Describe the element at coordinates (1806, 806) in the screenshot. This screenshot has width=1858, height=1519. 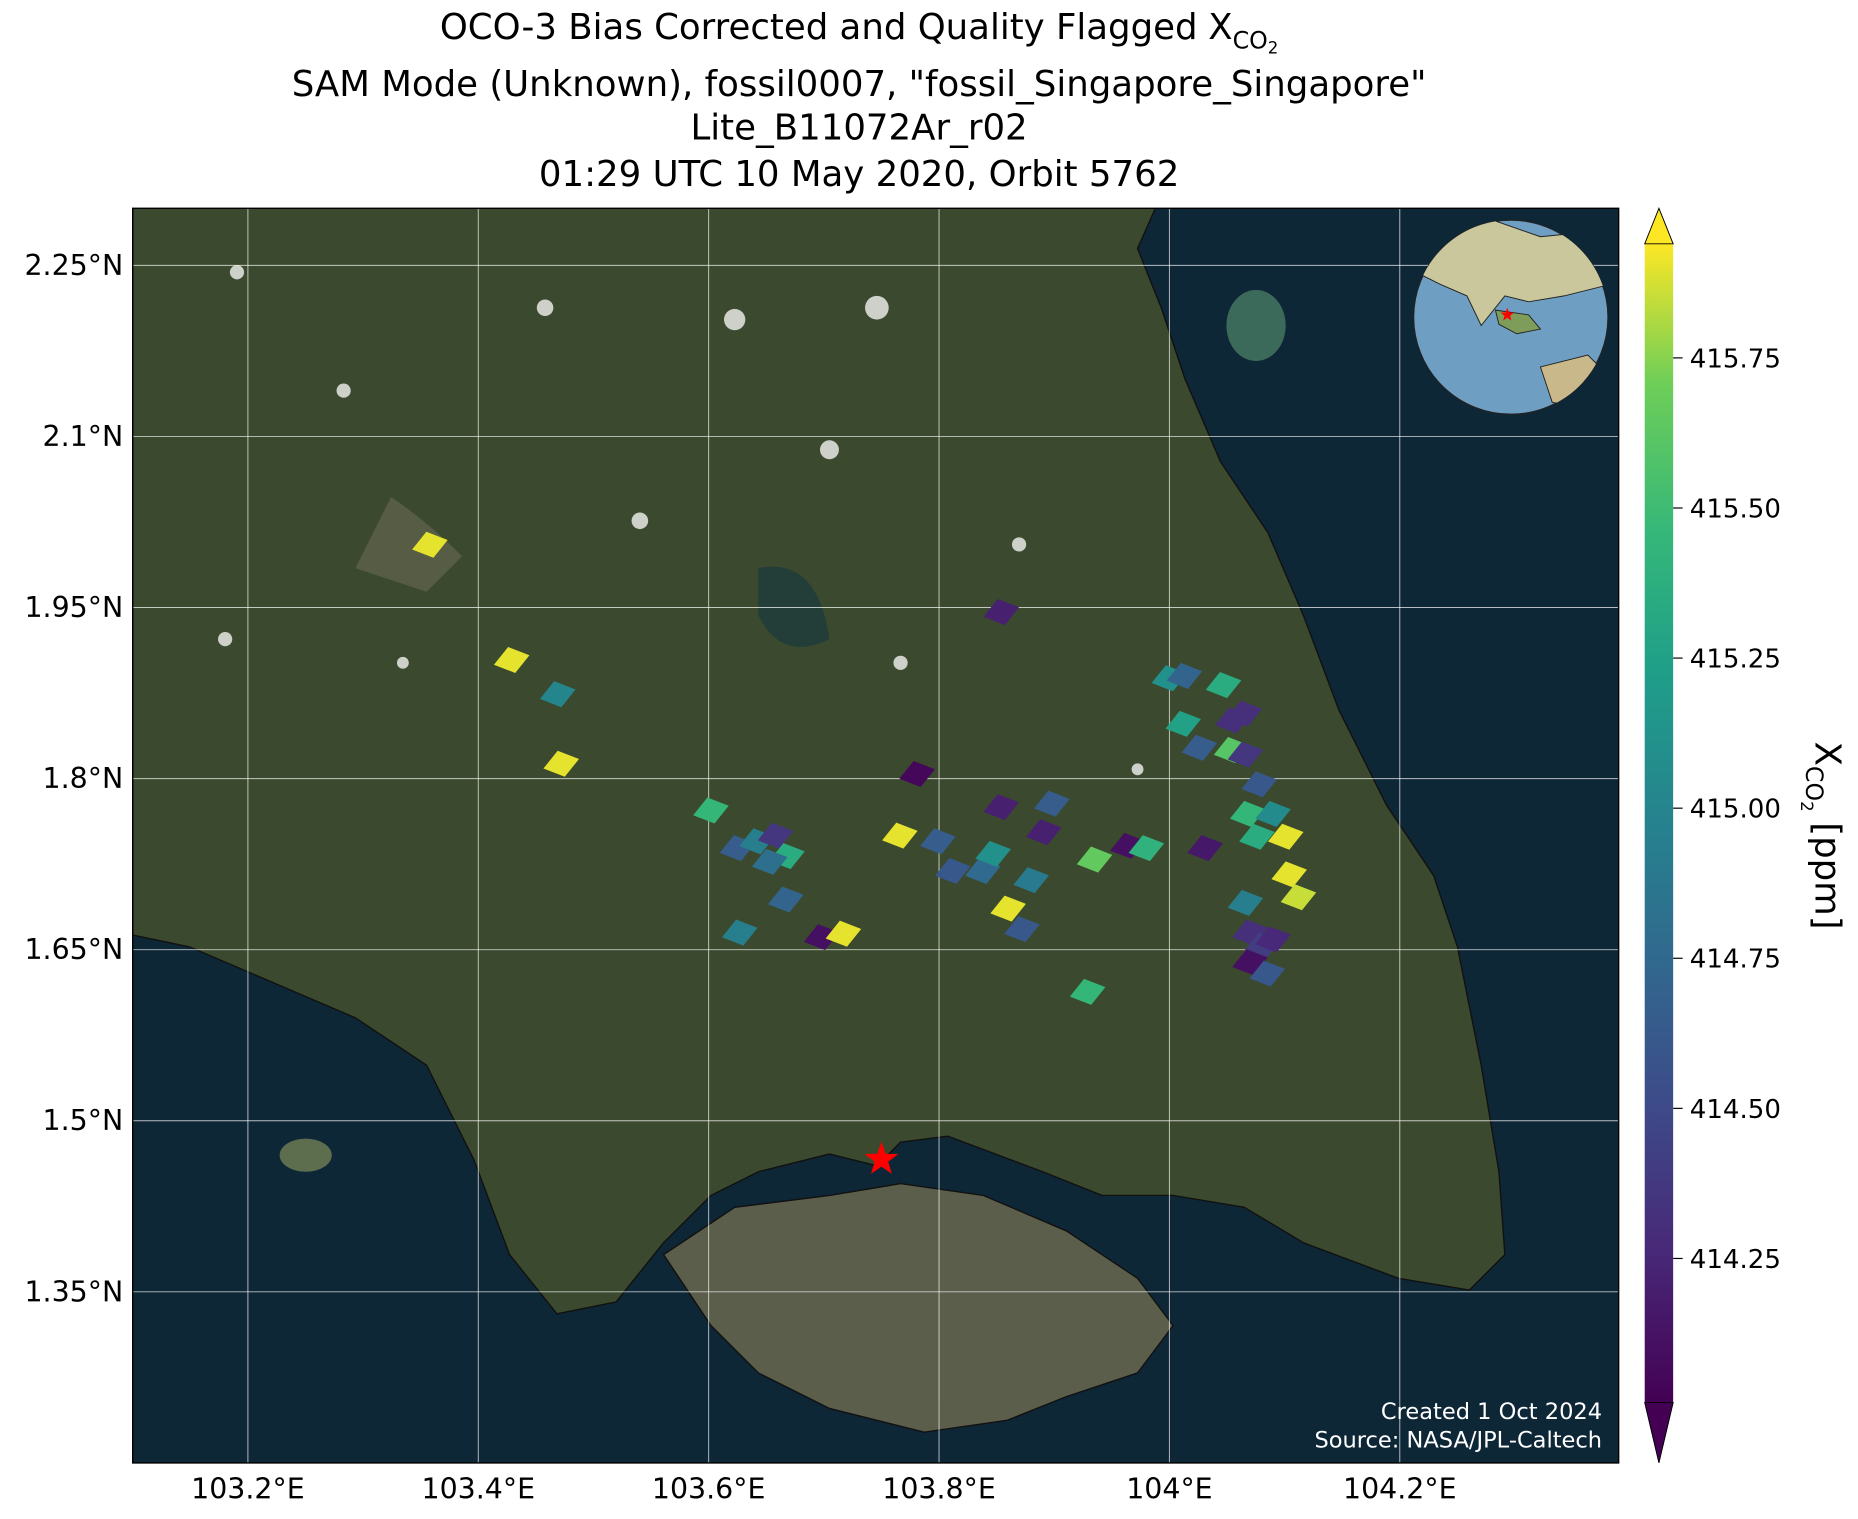
I see `colorbar-sub-subscript: 2` at that location.